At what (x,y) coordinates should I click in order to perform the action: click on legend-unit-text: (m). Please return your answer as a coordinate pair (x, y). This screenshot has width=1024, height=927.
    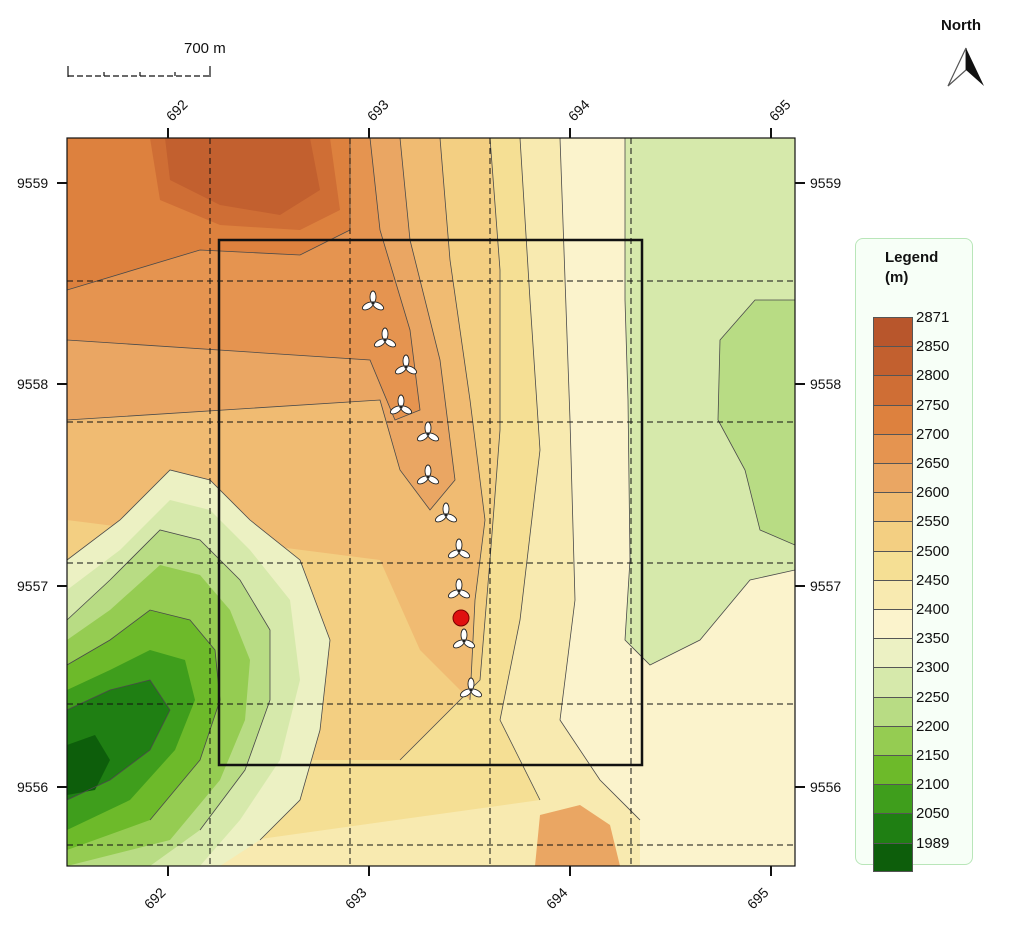
    Looking at the image, I should click on (897, 277).